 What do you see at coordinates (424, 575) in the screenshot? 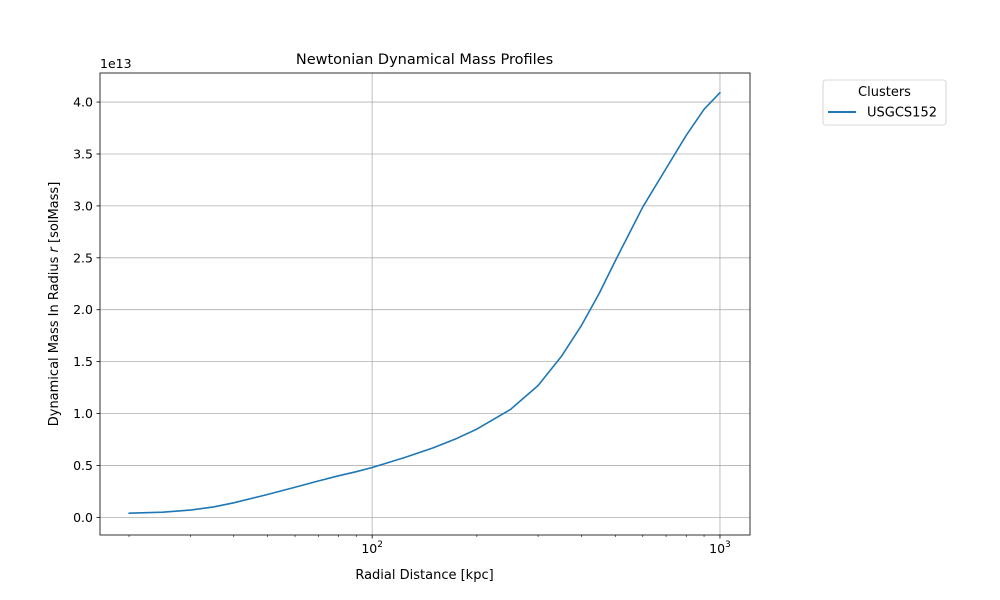
I see `x-axis-label: Radial Distance [kpc]` at bounding box center [424, 575].